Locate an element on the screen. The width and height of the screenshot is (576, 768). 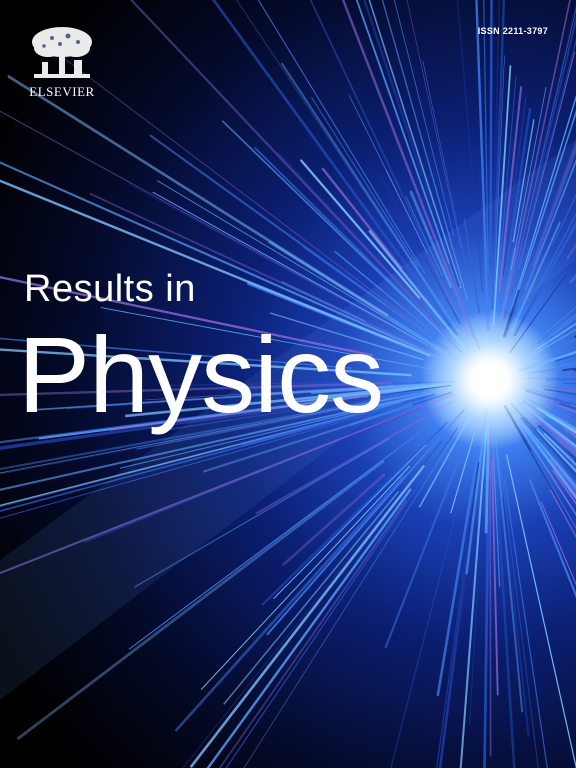
journal-title-line2: Physics is located at coordinates (201, 374).